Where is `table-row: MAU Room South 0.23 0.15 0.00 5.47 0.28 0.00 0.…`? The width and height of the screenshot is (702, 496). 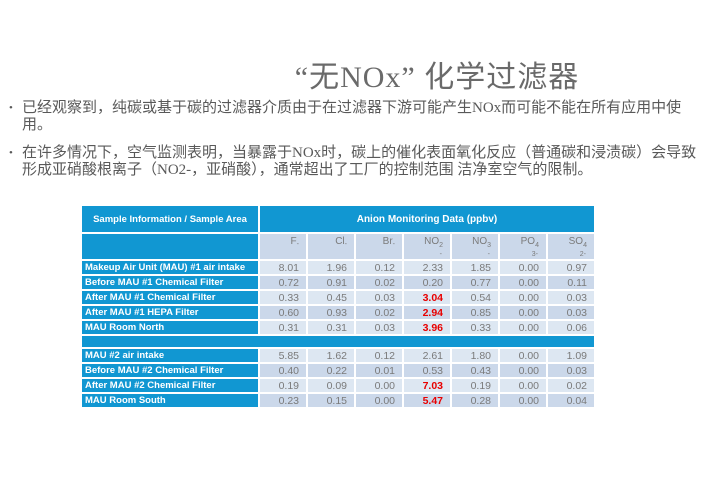 table-row: MAU Room South 0.23 0.15 0.00 5.47 0.28 0.00 0.… is located at coordinates (338, 400).